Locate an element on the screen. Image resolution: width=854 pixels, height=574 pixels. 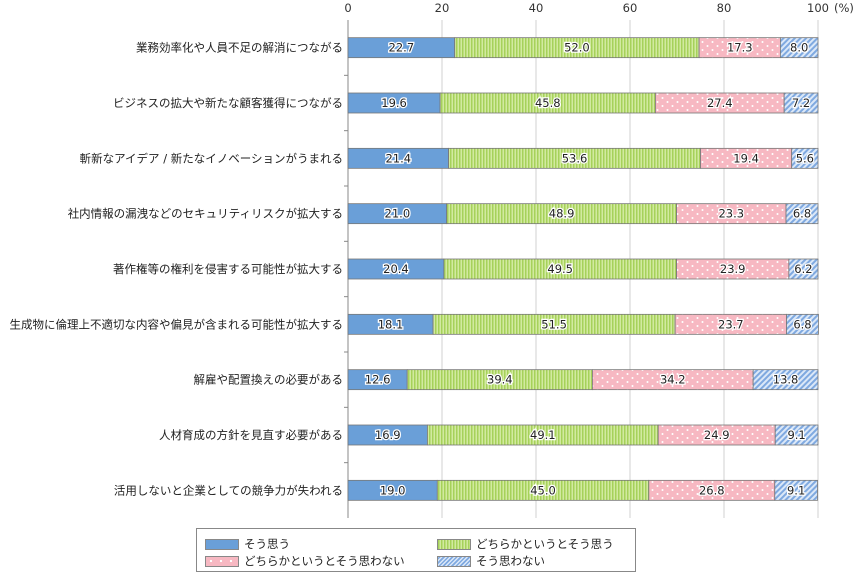
data-label: 19.0 is located at coordinates (393, 490).